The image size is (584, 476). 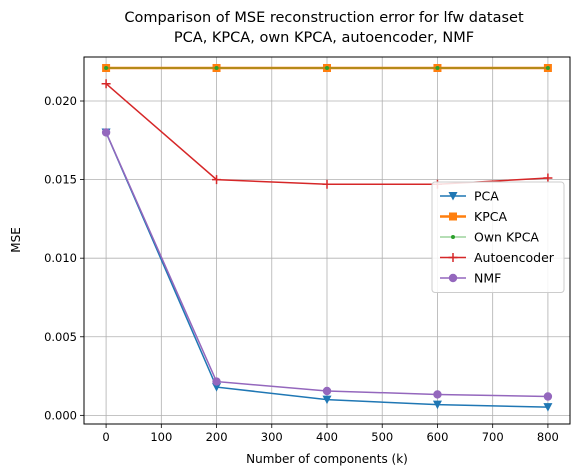 I want to click on x-tick-label: 500, so click(x=382, y=437).